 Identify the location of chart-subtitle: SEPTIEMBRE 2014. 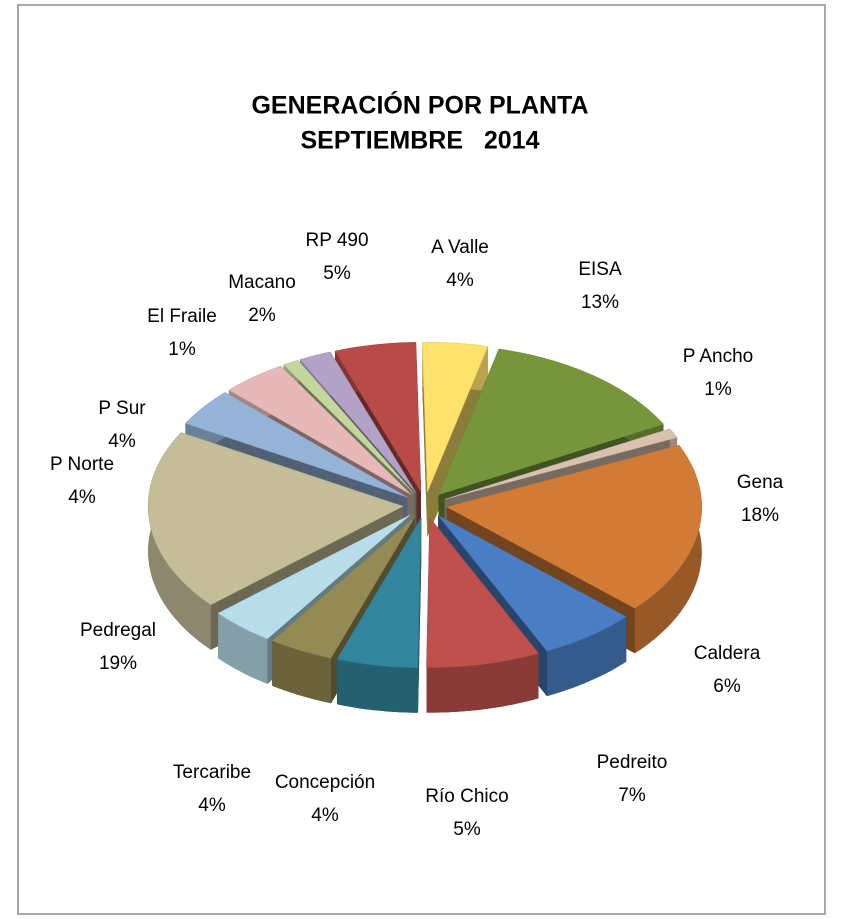
(420, 141).